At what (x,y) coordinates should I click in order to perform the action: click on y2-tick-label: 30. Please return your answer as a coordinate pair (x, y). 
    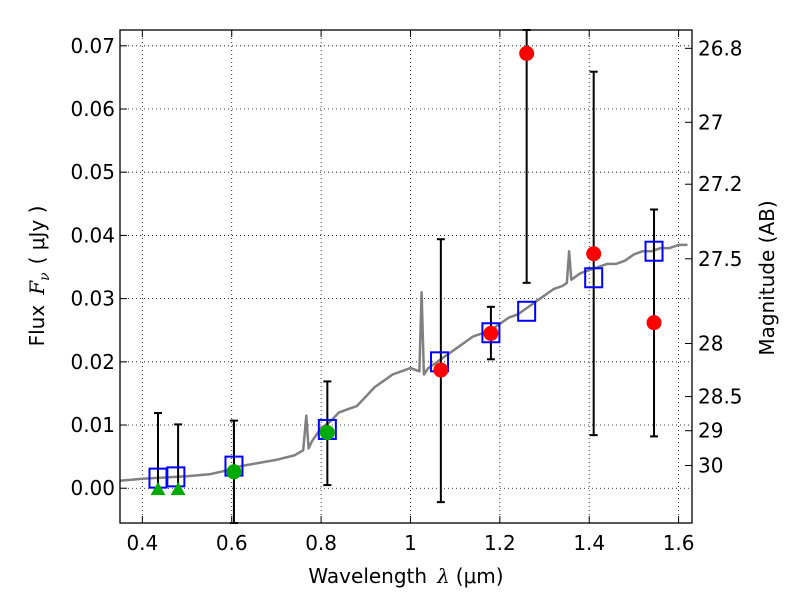
    Looking at the image, I should click on (710, 465).